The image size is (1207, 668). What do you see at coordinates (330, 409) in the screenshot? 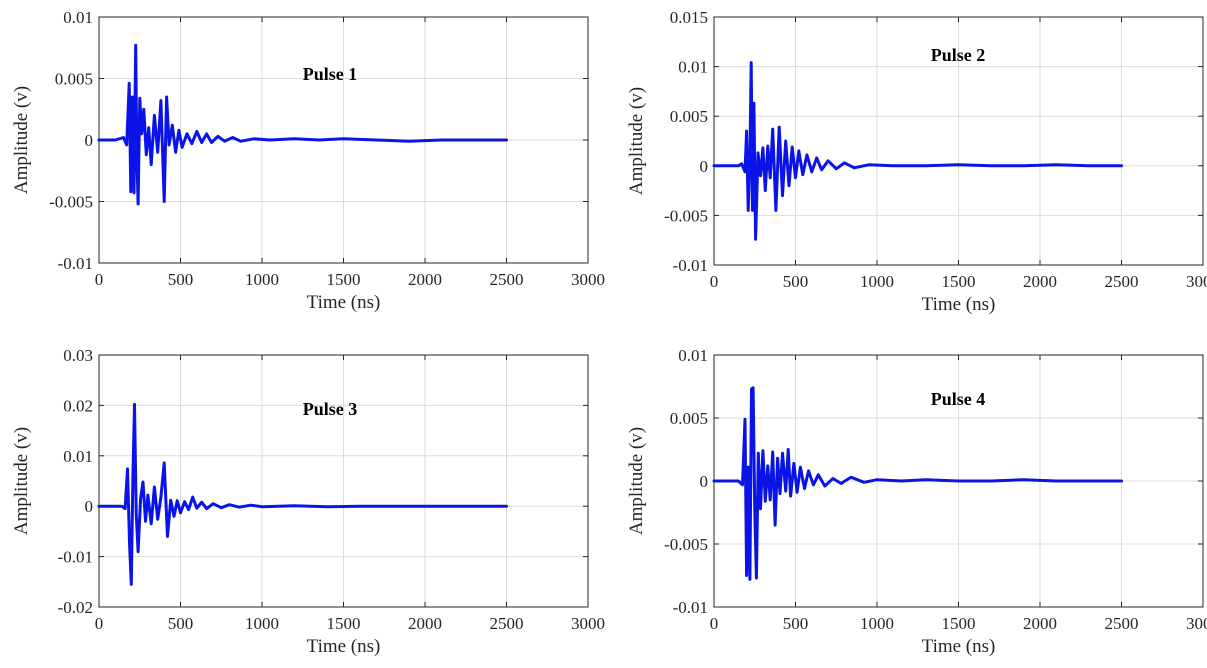
I see `chart-title: Pulse 3` at bounding box center [330, 409].